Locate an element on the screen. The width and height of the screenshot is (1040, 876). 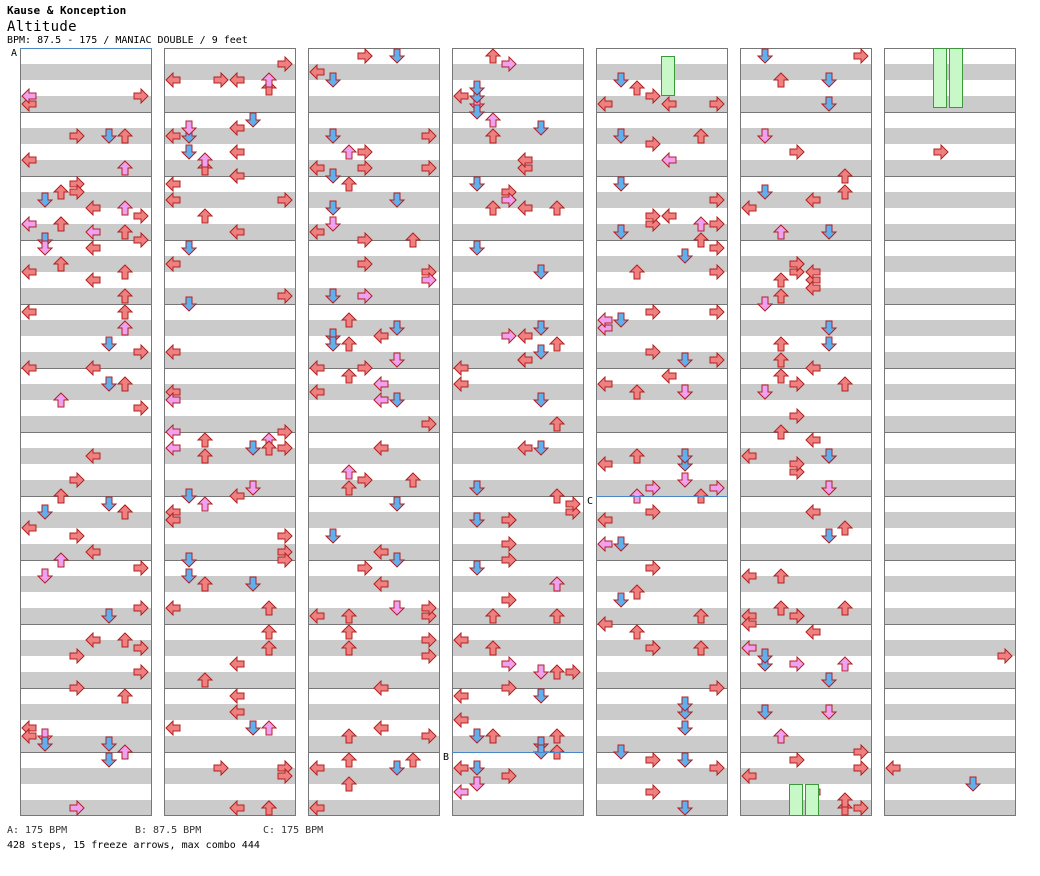
bpm-legend-a: A: 175 BPM is located at coordinates (37, 830).